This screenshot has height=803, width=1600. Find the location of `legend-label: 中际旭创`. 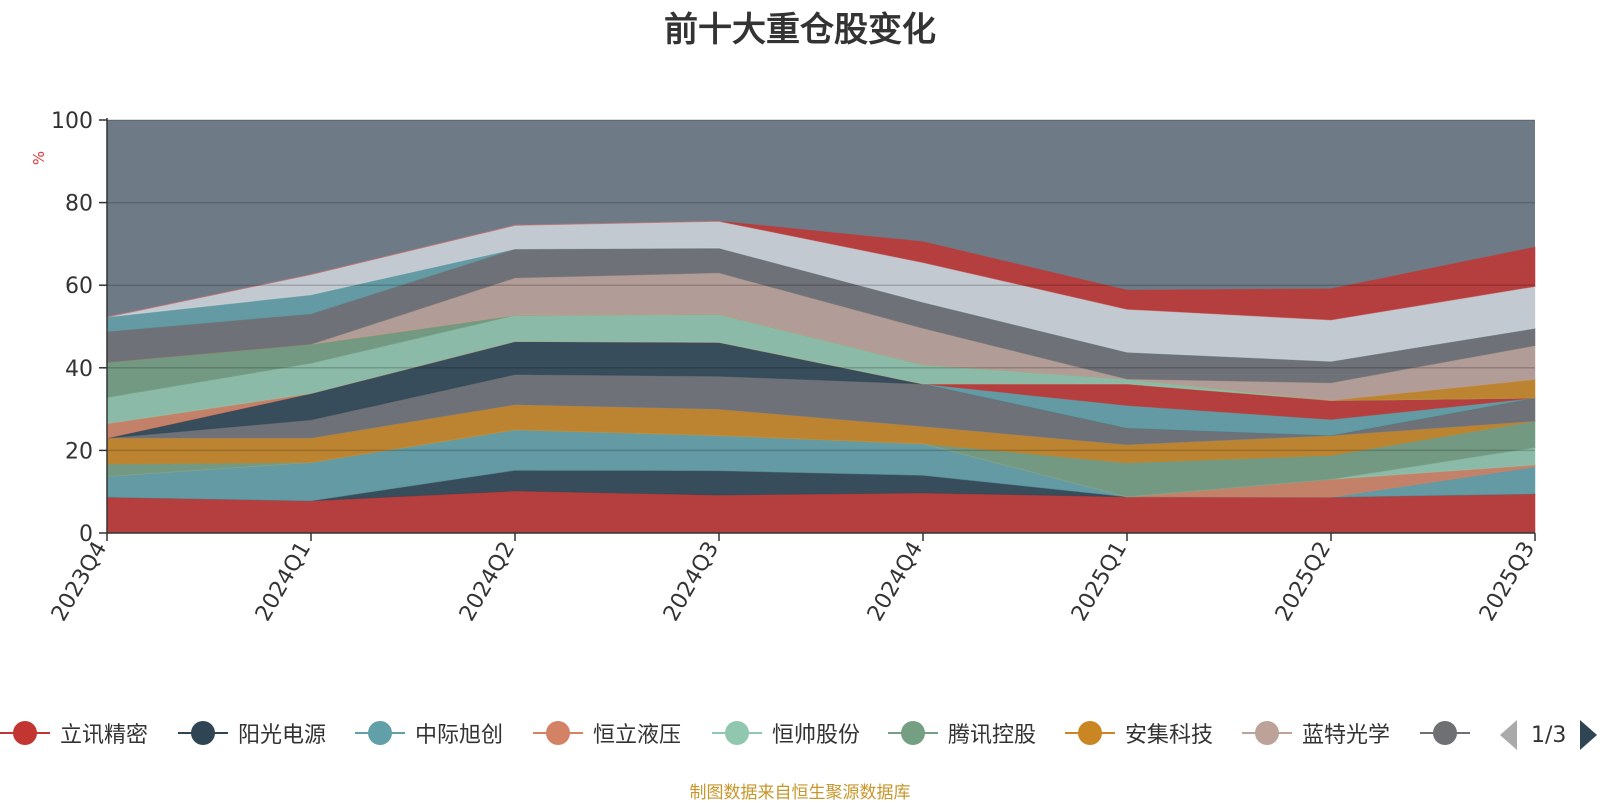

legend-label: 中际旭创 is located at coordinates (459, 735).